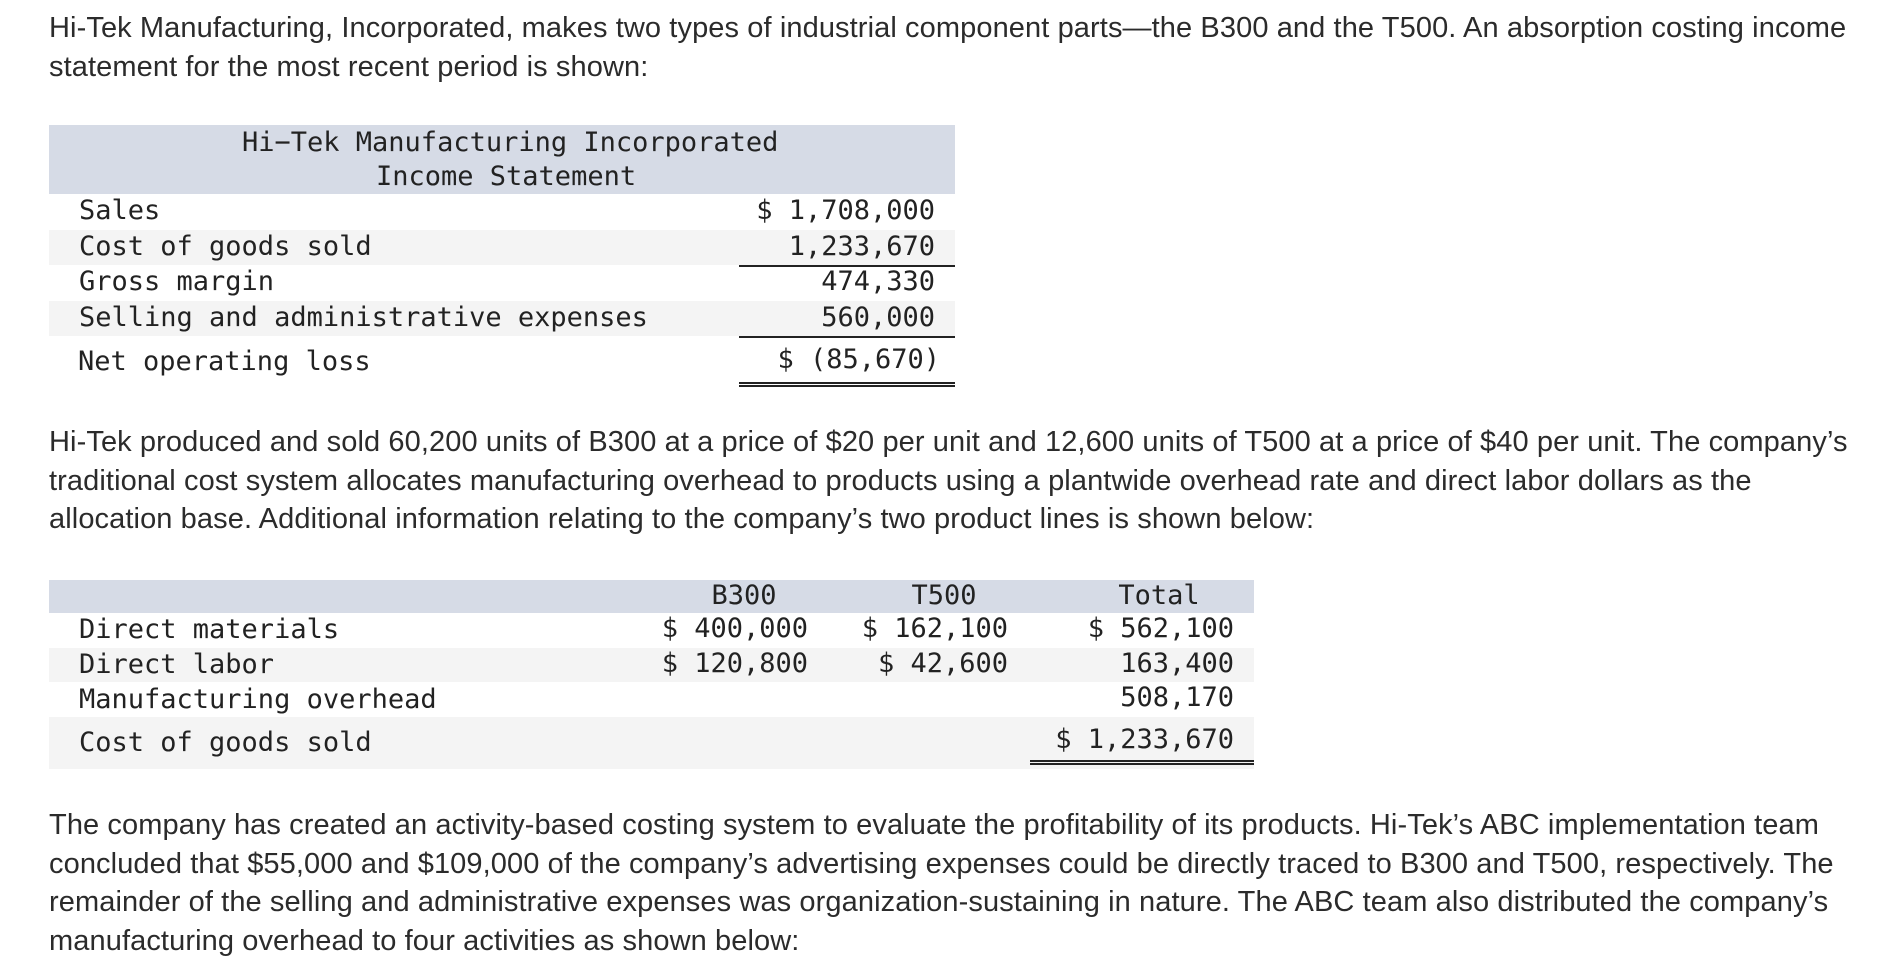 This screenshot has width=1891, height=974. Describe the element at coordinates (120, 210) in the screenshot. I see `row-label-sales: Sales` at that location.